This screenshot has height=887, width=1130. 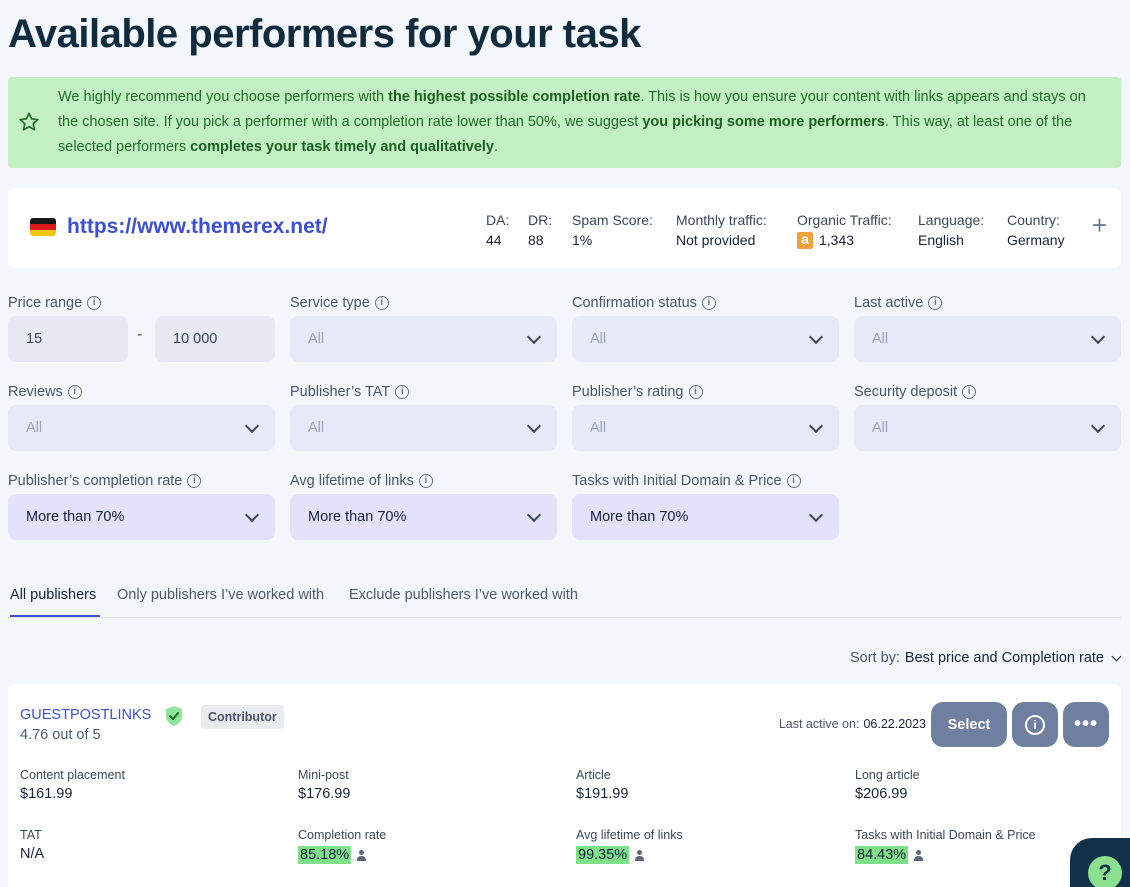 What do you see at coordinates (637, 392) in the screenshot?
I see `publishers-rating-label: Publisher’s rating i` at bounding box center [637, 392].